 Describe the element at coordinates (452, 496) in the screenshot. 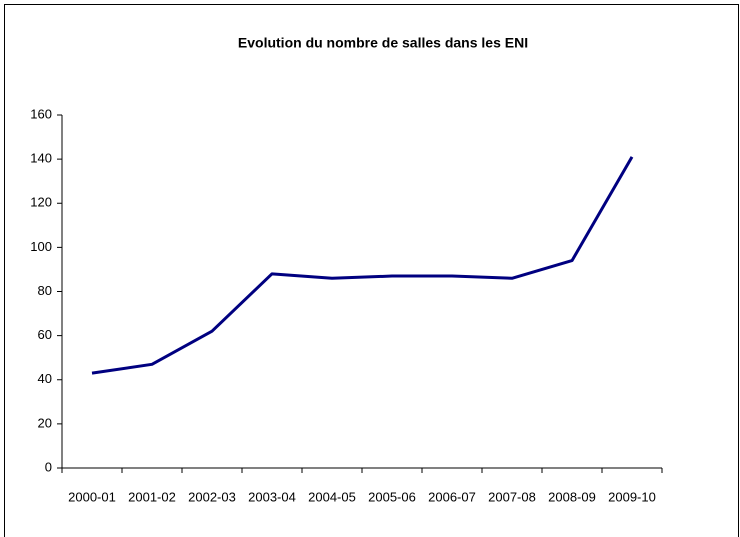

I see `x-tick-label: 2006-07` at that location.